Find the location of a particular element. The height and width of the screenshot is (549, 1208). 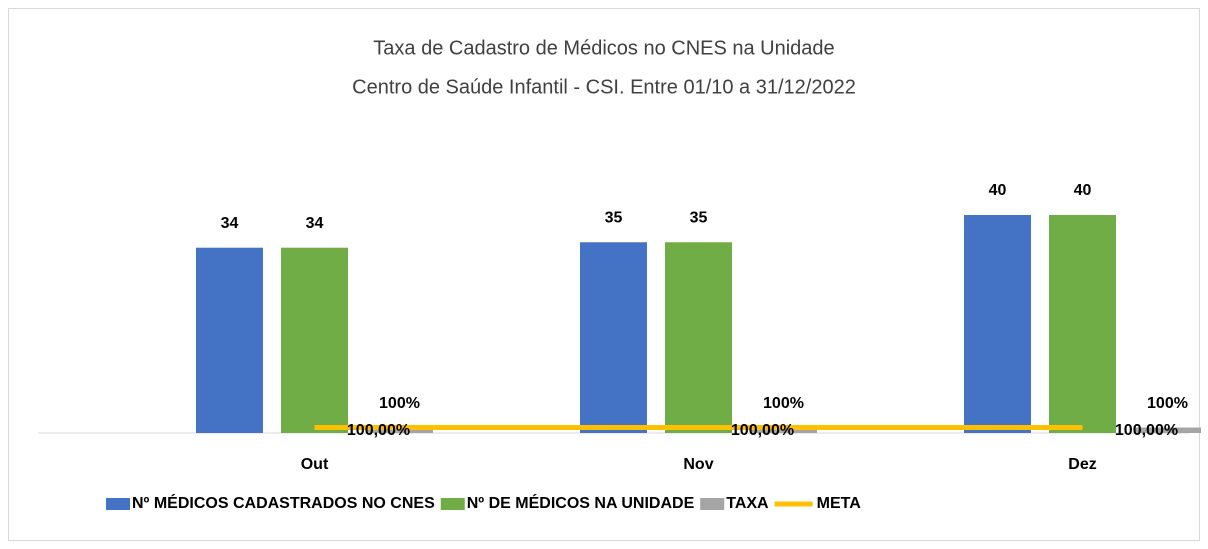

legend-label: Nº MÉDICOS CADASTRADOS NO CNES is located at coordinates (283, 502).